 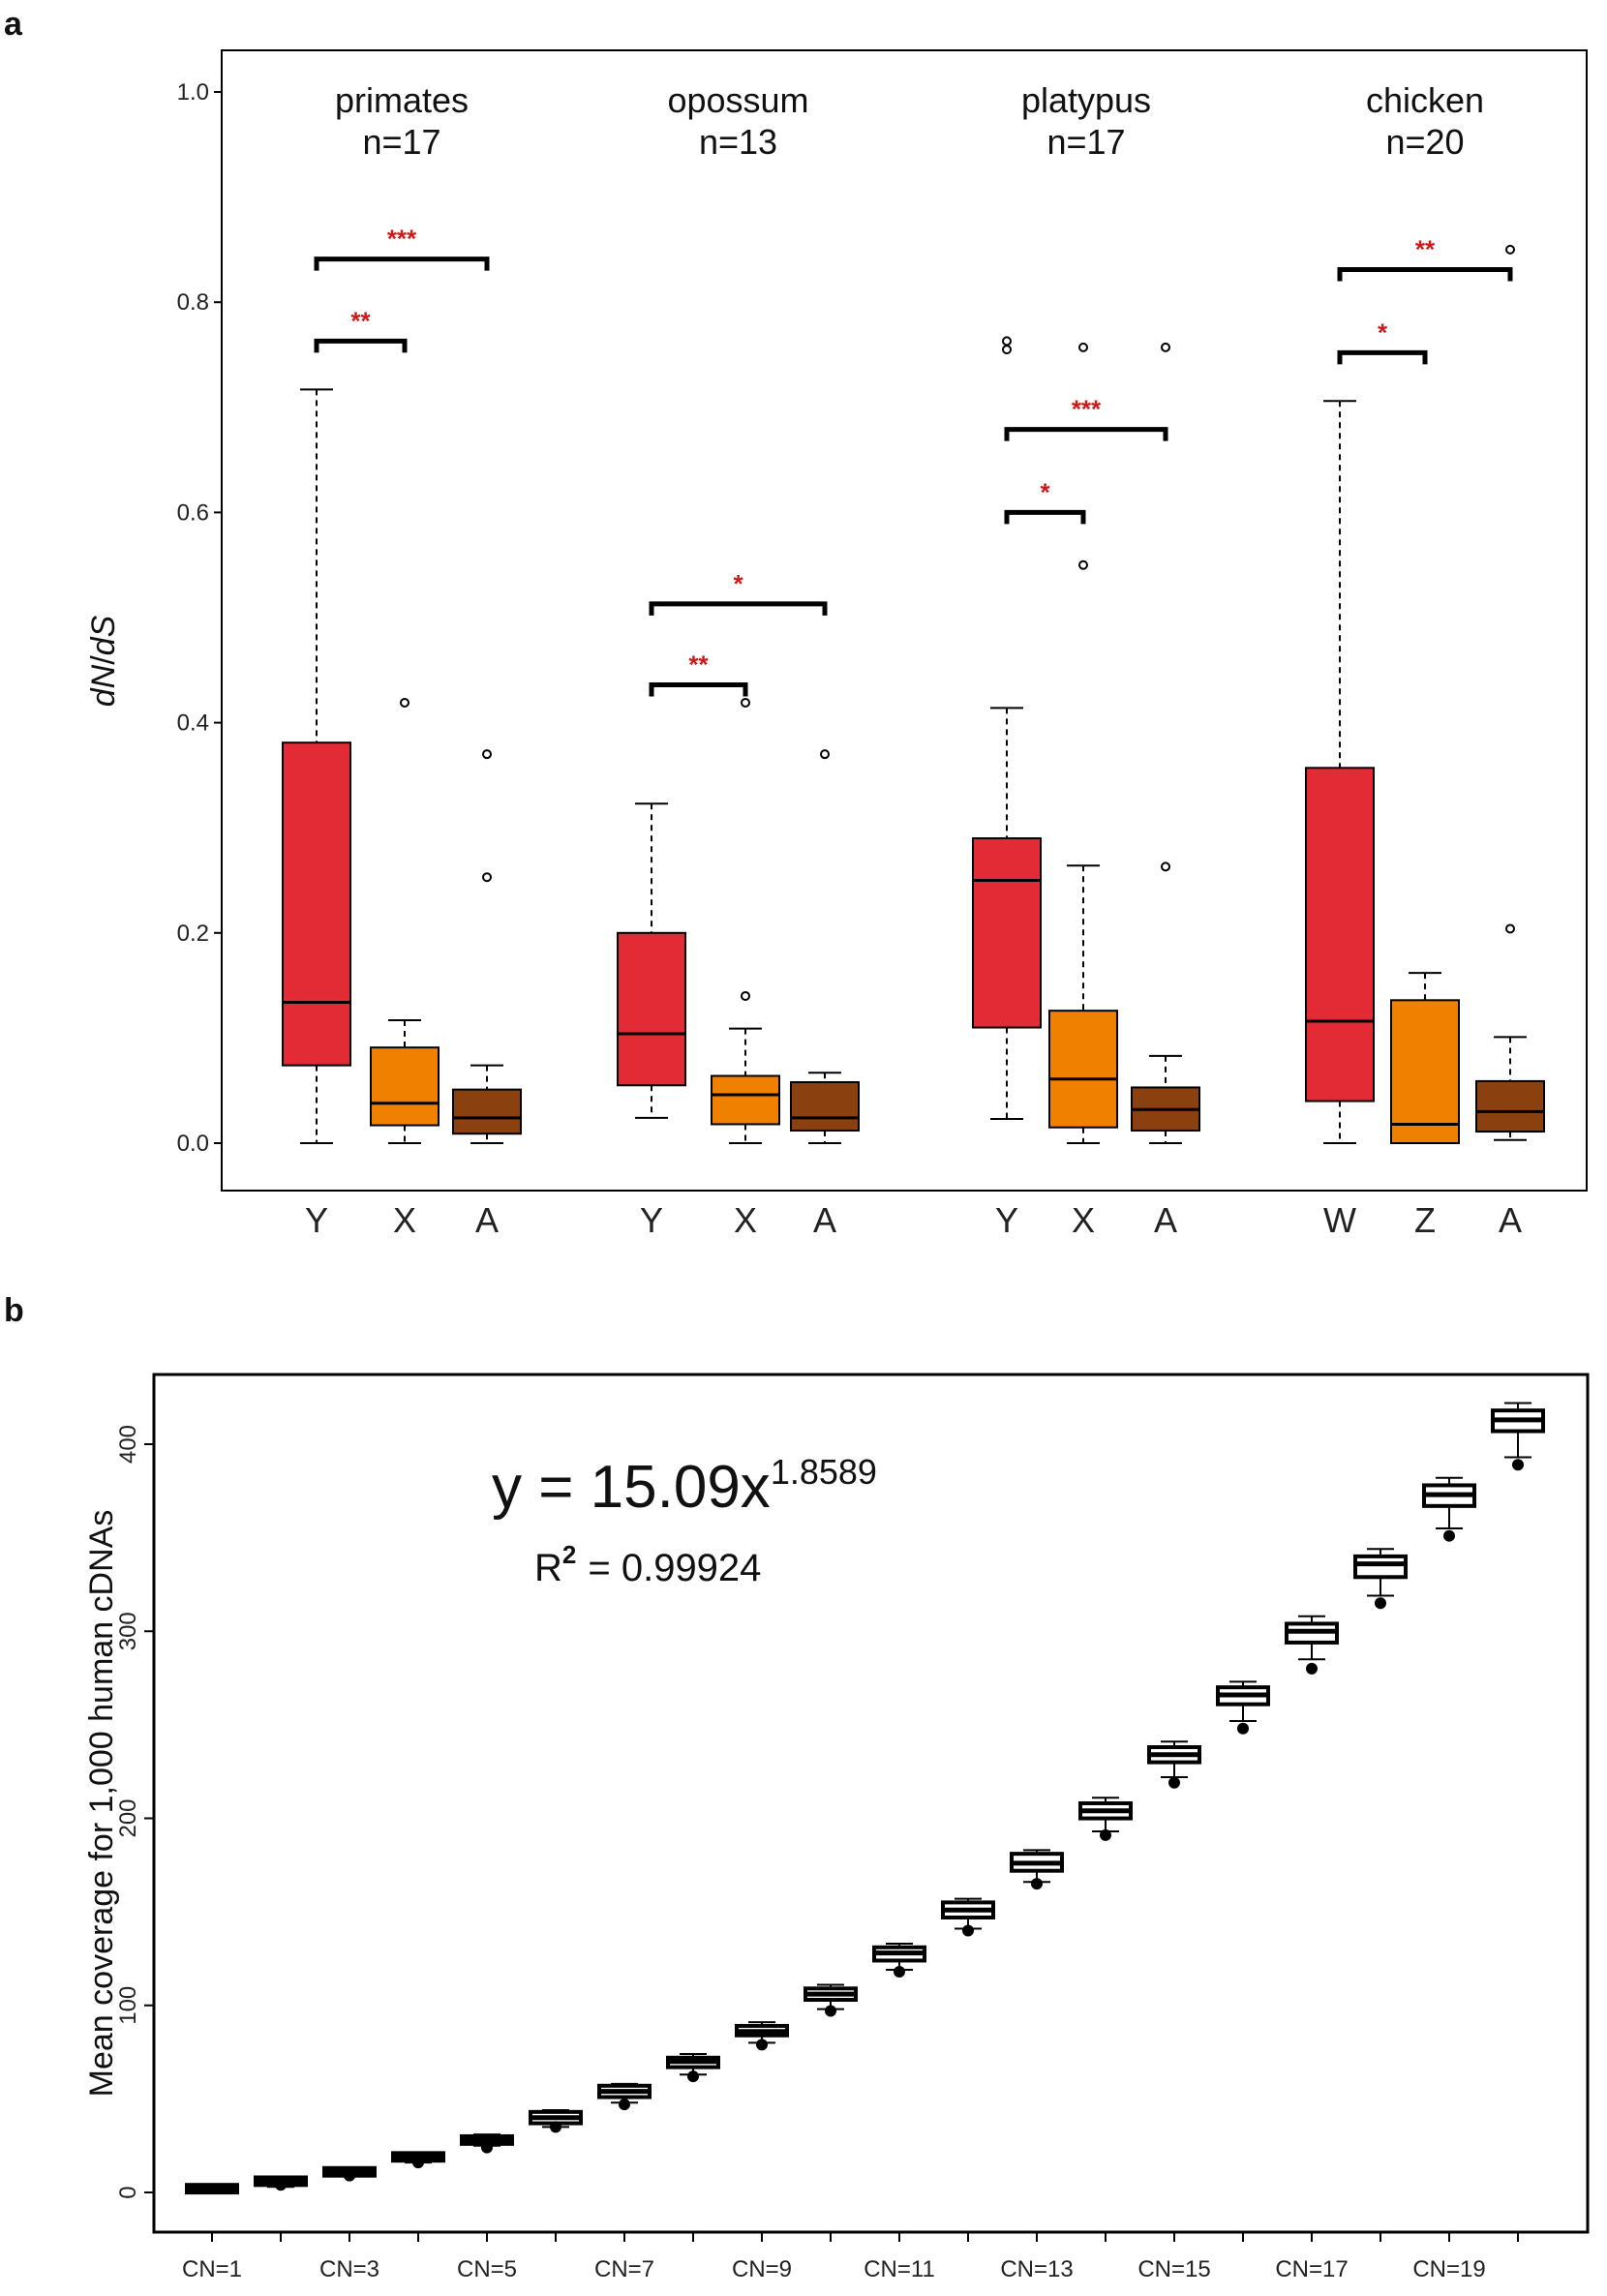 I want to click on b-xtick-label: CN=7, so click(x=624, y=2269).